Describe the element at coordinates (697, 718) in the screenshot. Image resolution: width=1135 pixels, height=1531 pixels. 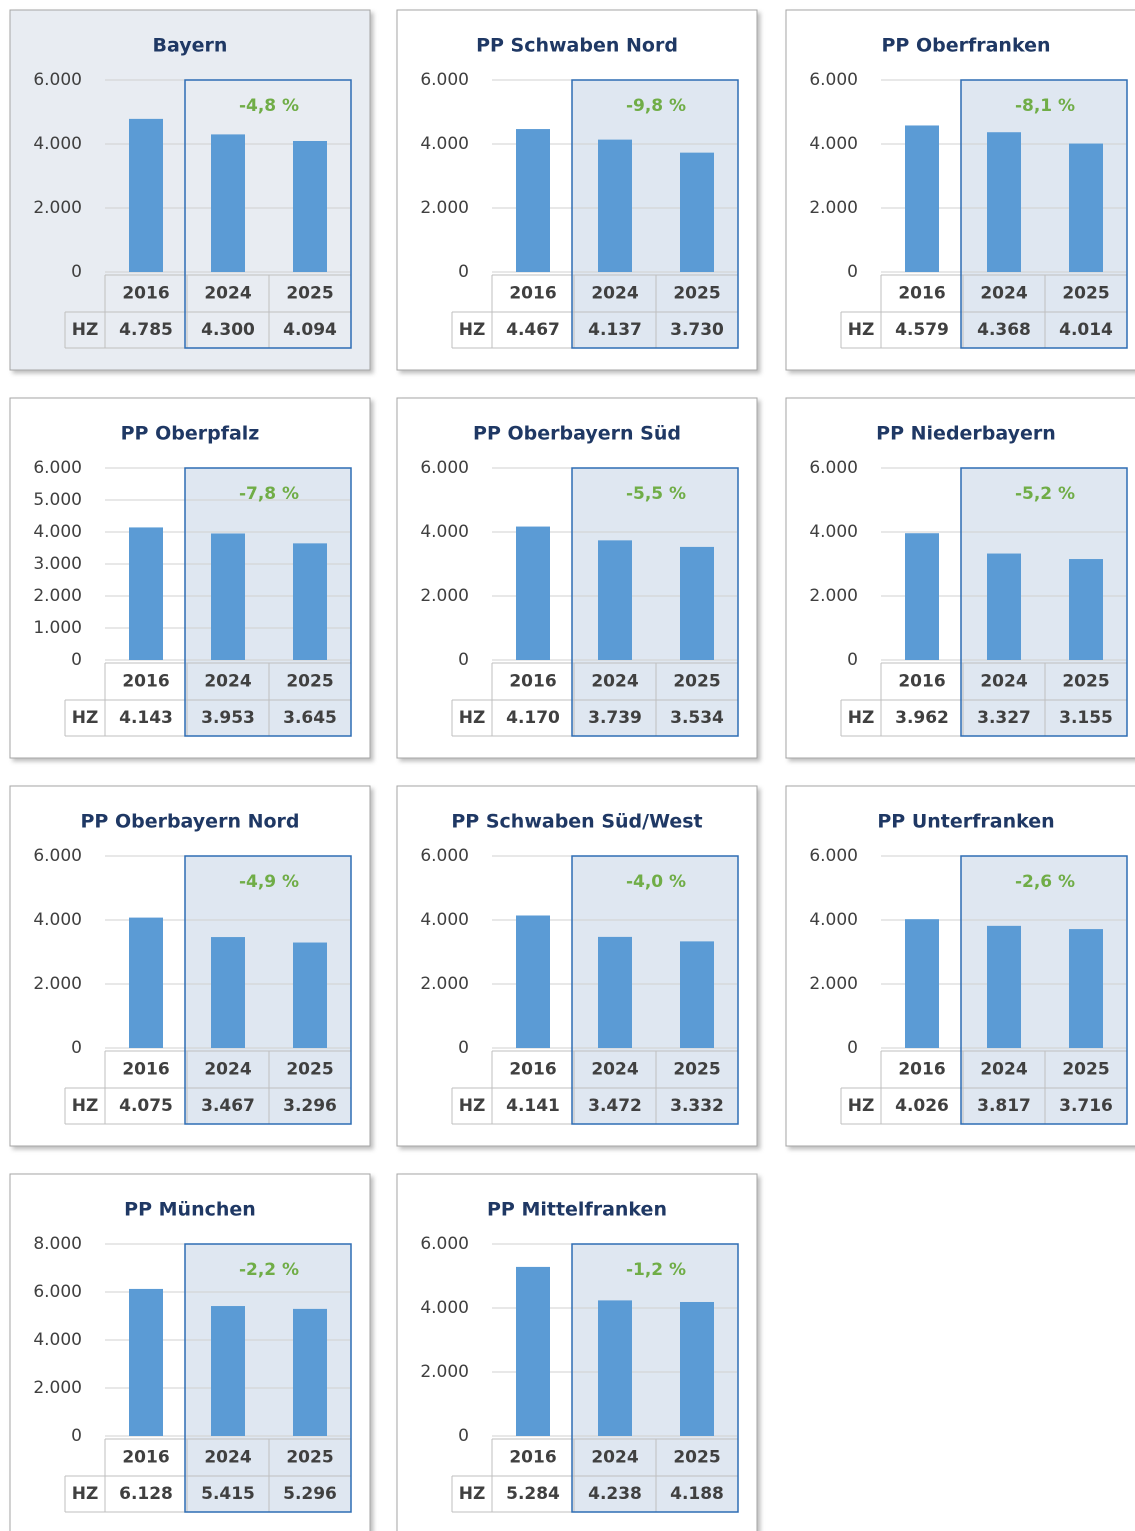
I see `value-label: 3.534` at that location.